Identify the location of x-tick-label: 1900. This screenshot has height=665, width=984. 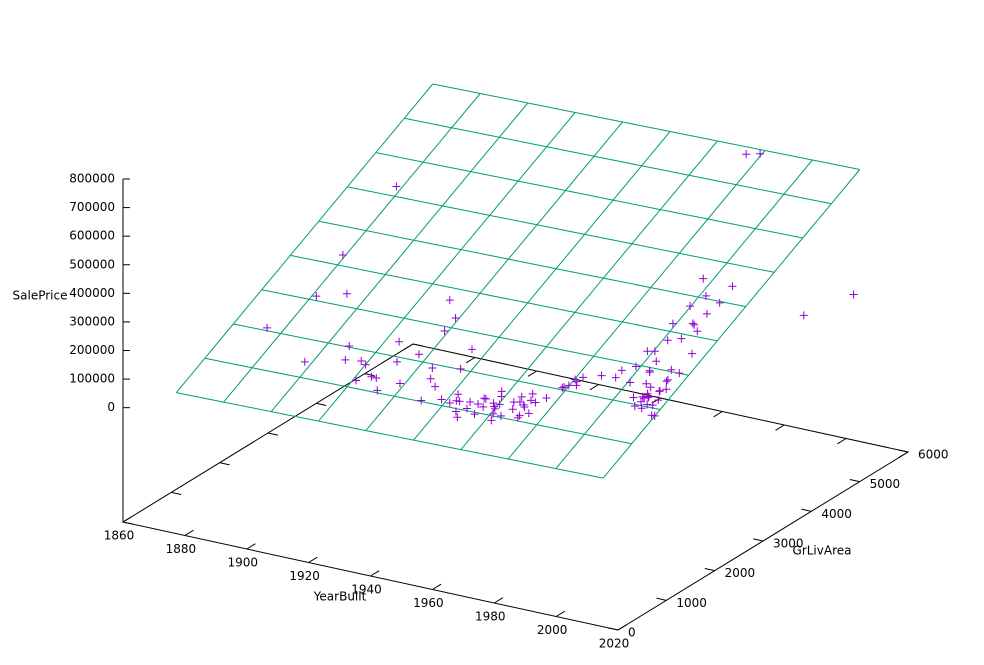
(242, 563).